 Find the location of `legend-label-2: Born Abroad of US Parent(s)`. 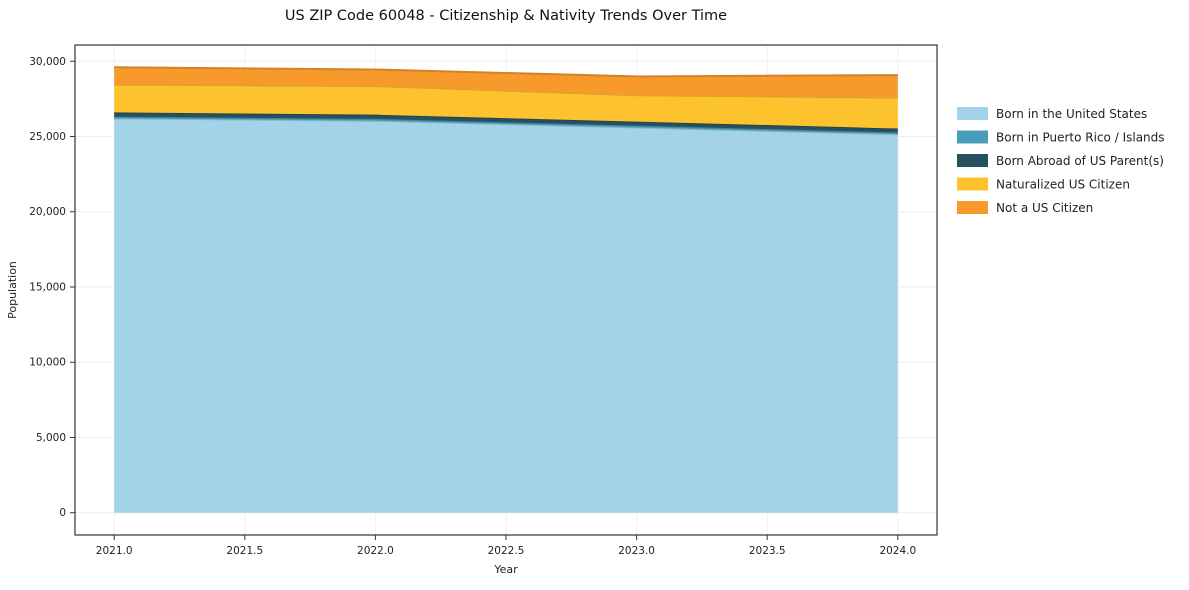

legend-label-2: Born Abroad of US Parent(s) is located at coordinates (1080, 161).